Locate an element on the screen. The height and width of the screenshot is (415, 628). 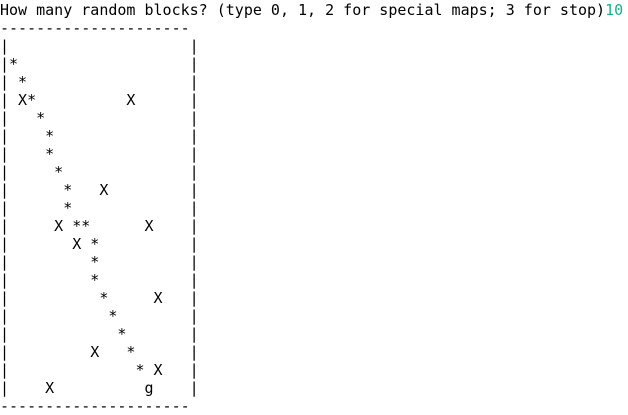
map-line: |* | is located at coordinates (99, 64).